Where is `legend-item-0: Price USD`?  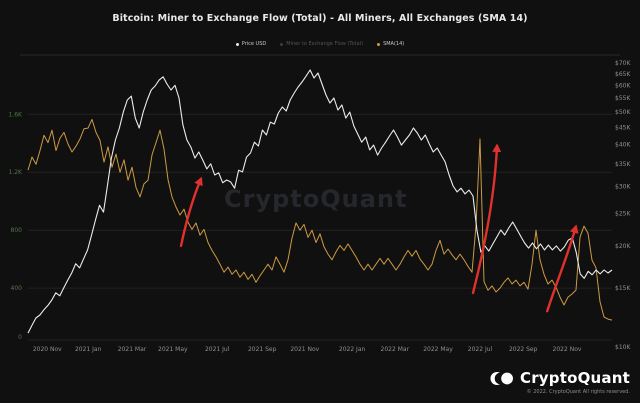 legend-item-0: Price USD is located at coordinates (251, 44).